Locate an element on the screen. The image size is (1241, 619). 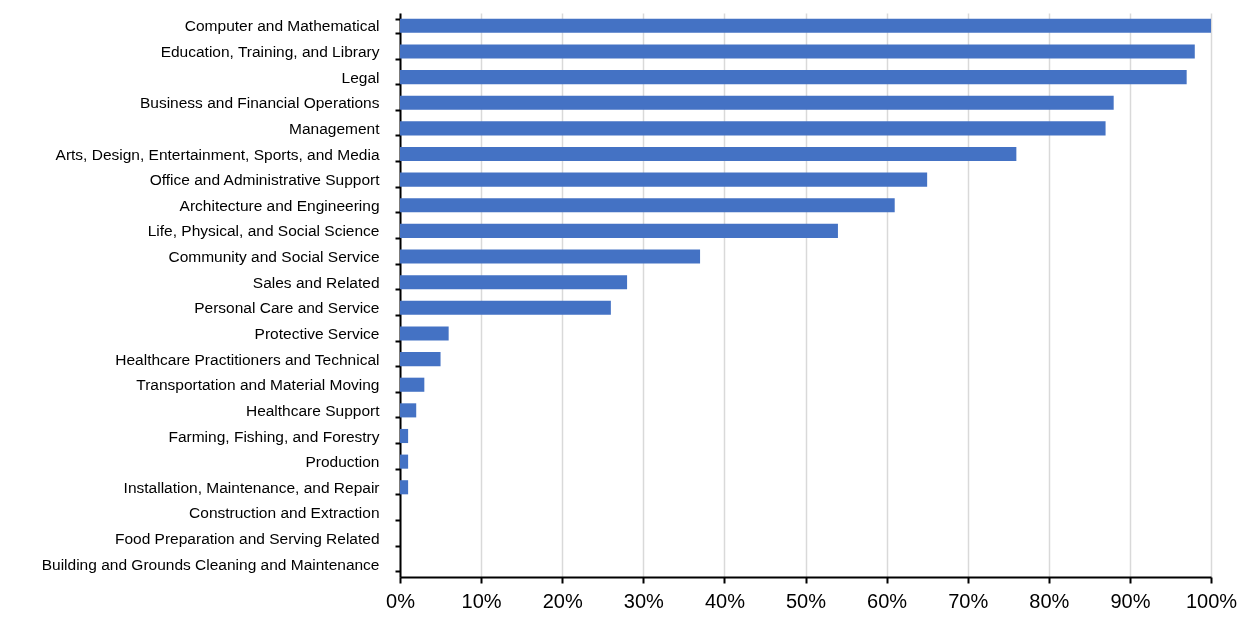
x-tick-label: 60% is located at coordinates (887, 600).